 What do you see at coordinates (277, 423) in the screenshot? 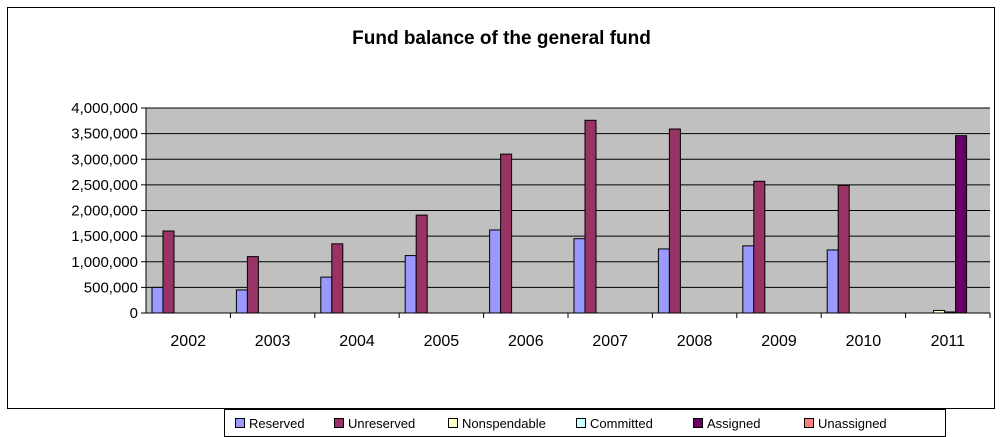
I see `legend-label: Reserved` at bounding box center [277, 423].